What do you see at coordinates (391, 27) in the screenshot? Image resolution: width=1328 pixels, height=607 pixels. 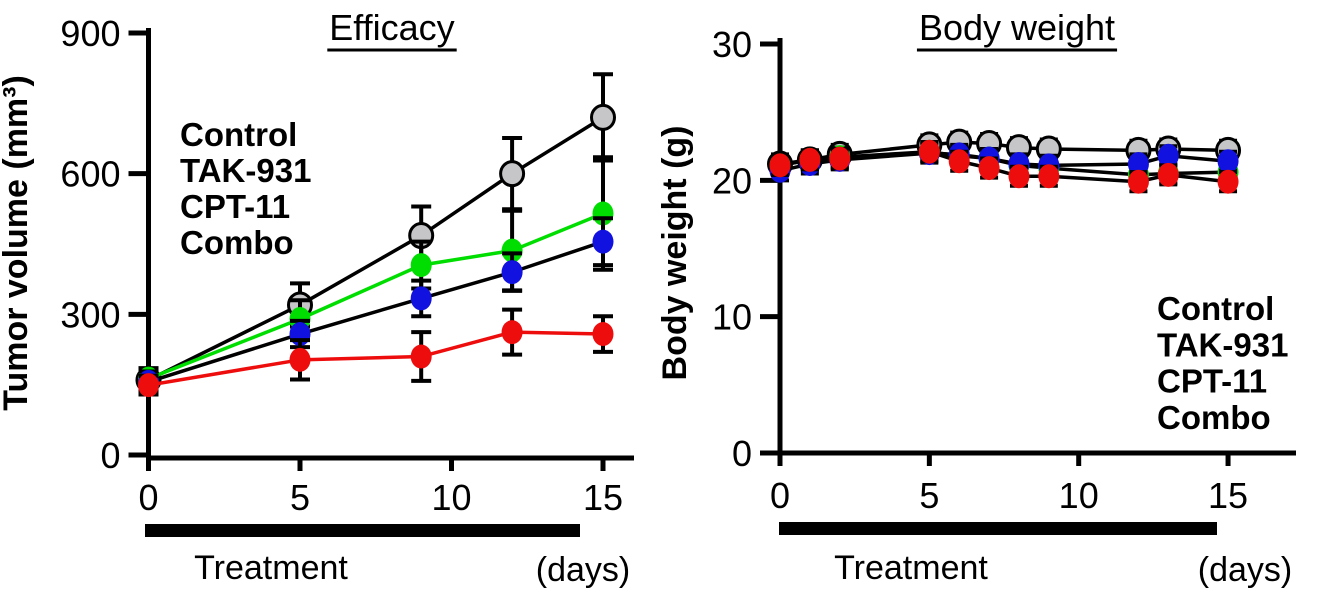 I see `chart-title: Efficacy` at bounding box center [391, 27].